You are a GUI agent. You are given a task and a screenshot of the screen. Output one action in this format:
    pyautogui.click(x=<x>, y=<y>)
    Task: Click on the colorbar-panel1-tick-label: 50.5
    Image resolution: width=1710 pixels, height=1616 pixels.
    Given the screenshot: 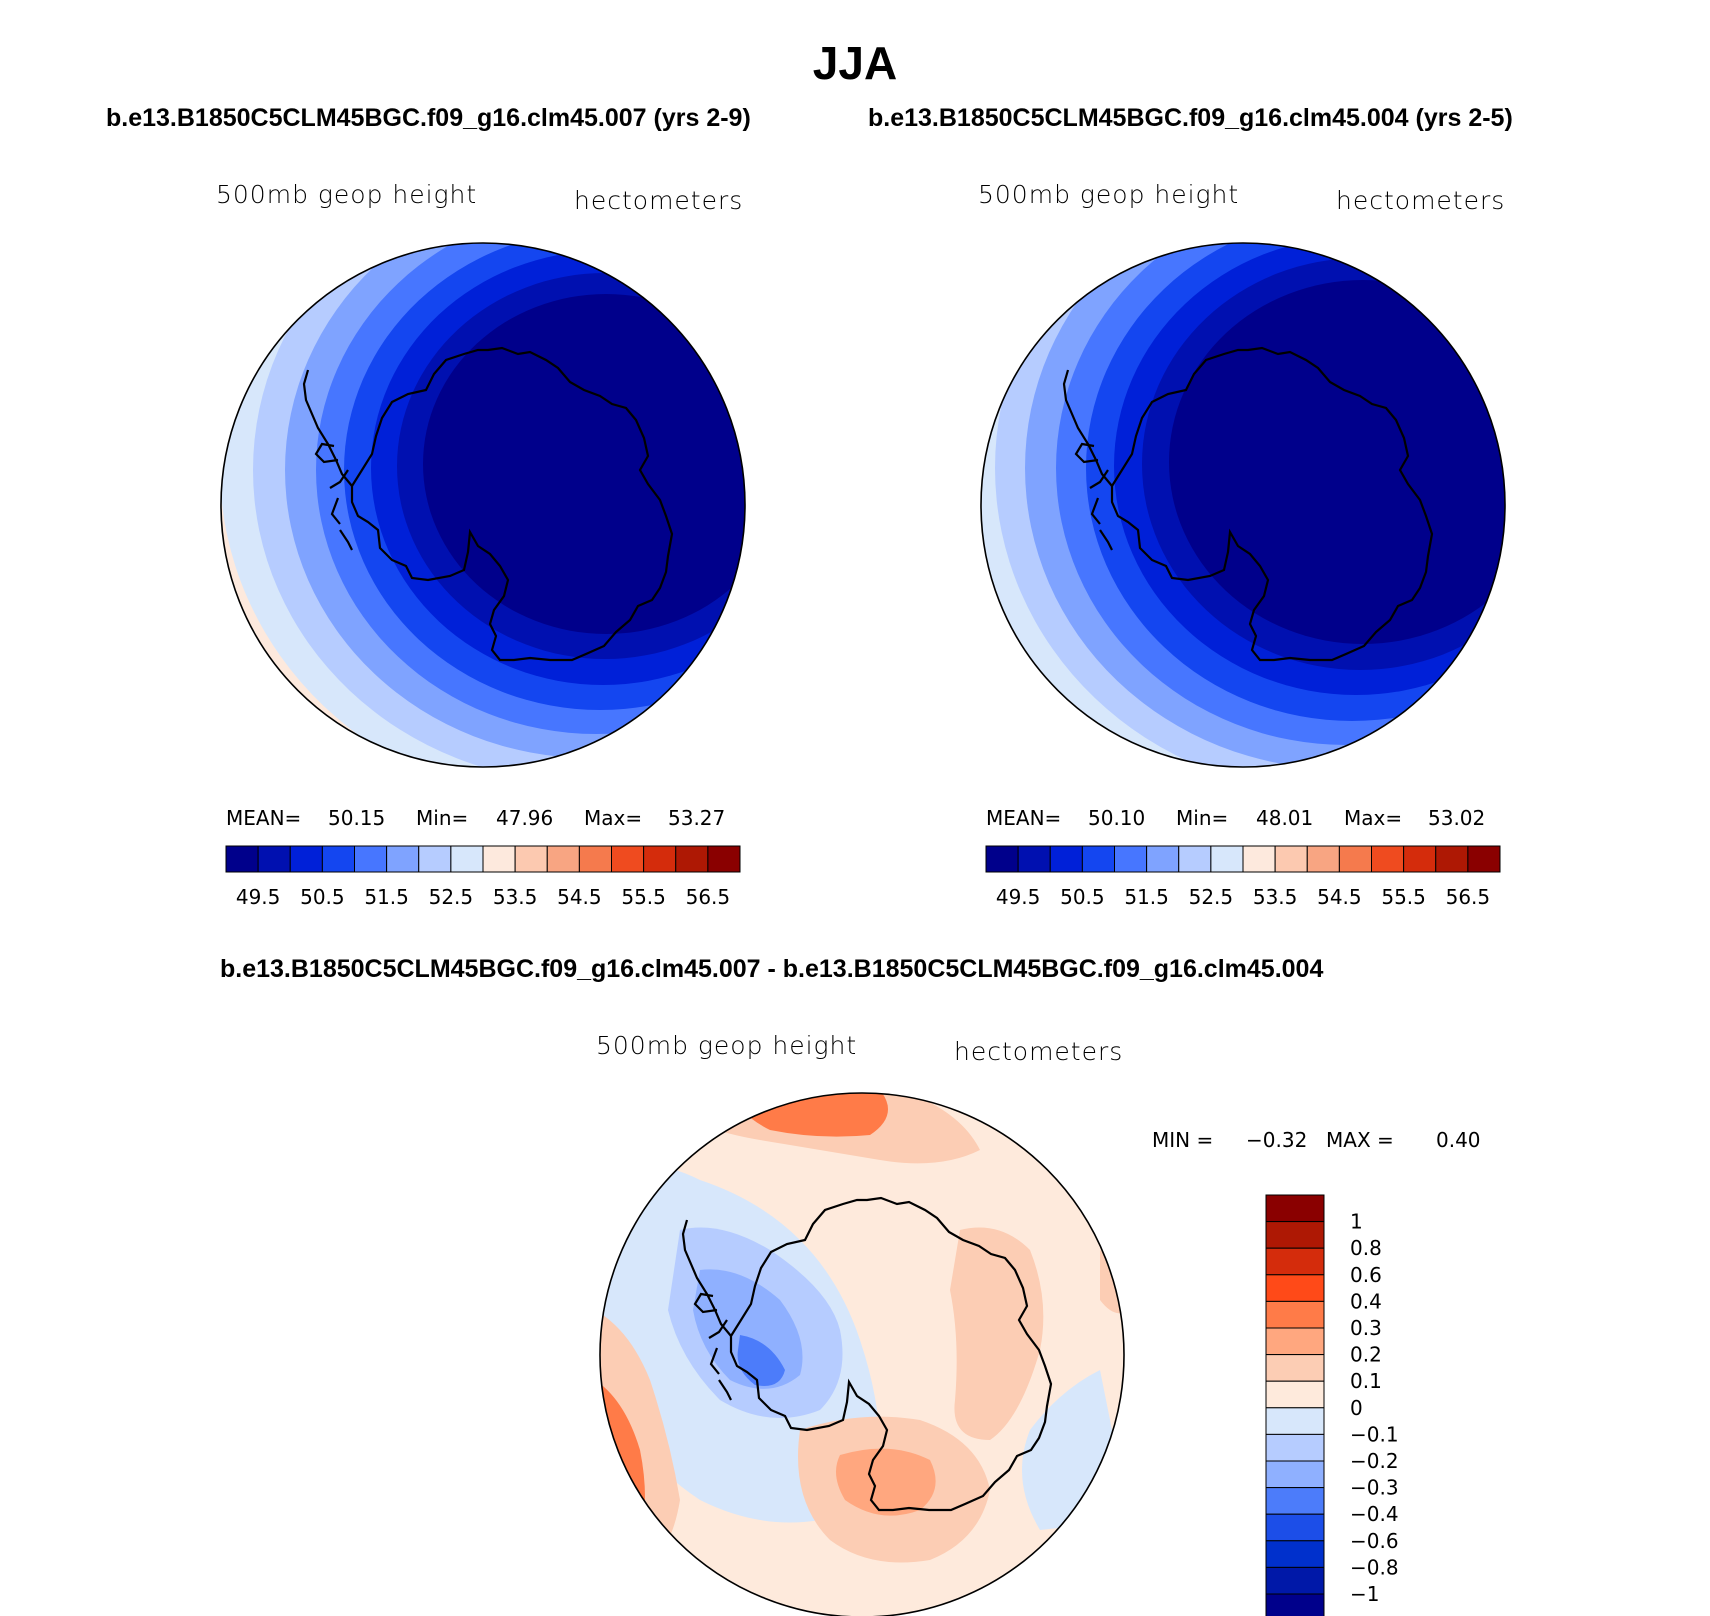 What is the action you would take?
    pyautogui.click(x=322, y=897)
    